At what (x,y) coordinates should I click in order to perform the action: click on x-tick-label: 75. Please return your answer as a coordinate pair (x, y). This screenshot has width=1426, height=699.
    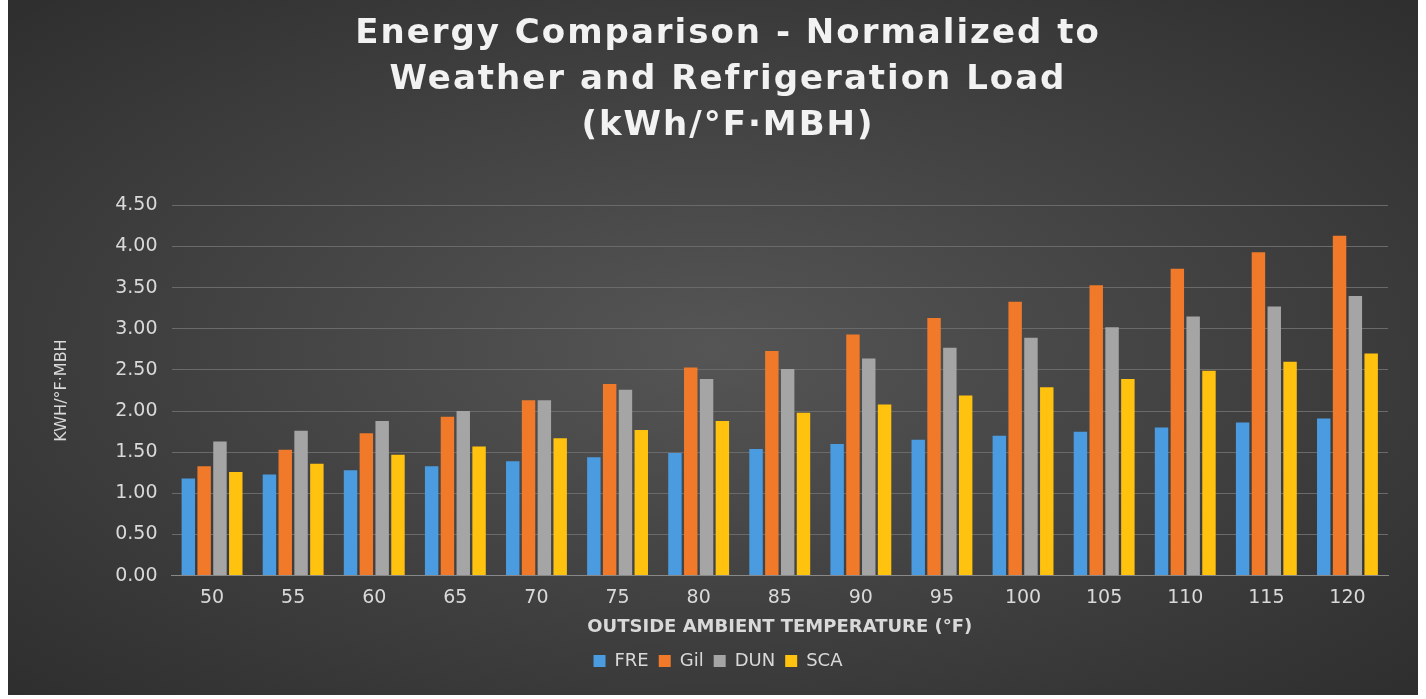
    Looking at the image, I should click on (617, 595).